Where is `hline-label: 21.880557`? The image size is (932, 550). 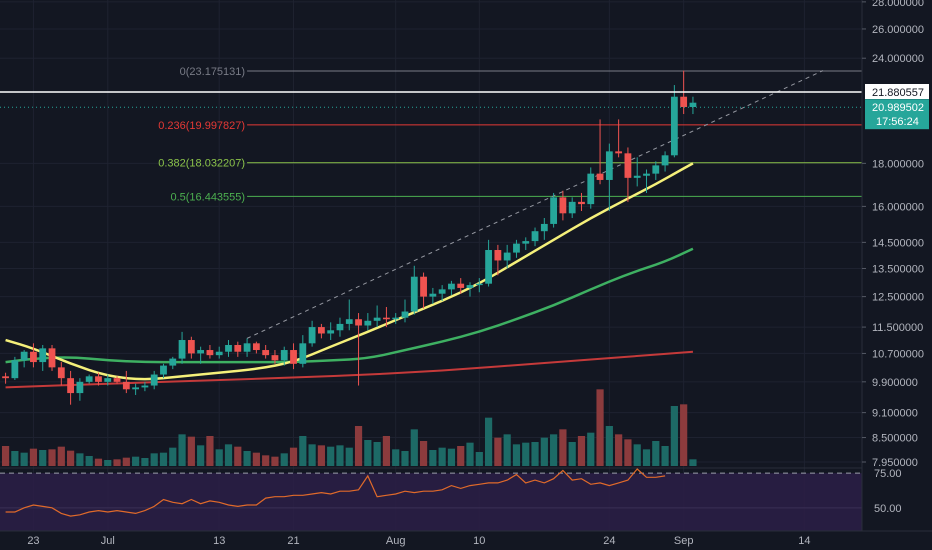
hline-label: 21.880557 is located at coordinates (898, 93).